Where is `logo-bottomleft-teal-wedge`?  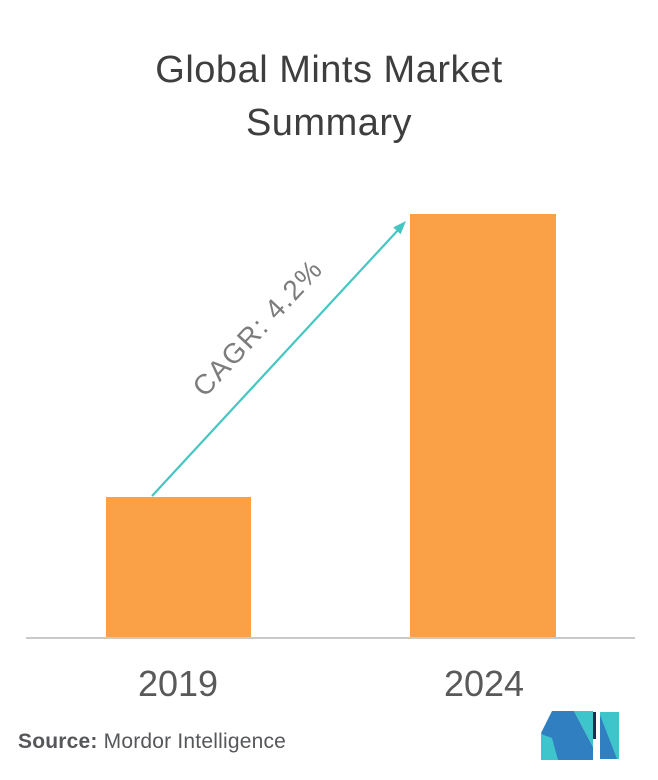 logo-bottomleft-teal-wedge is located at coordinates (549, 747).